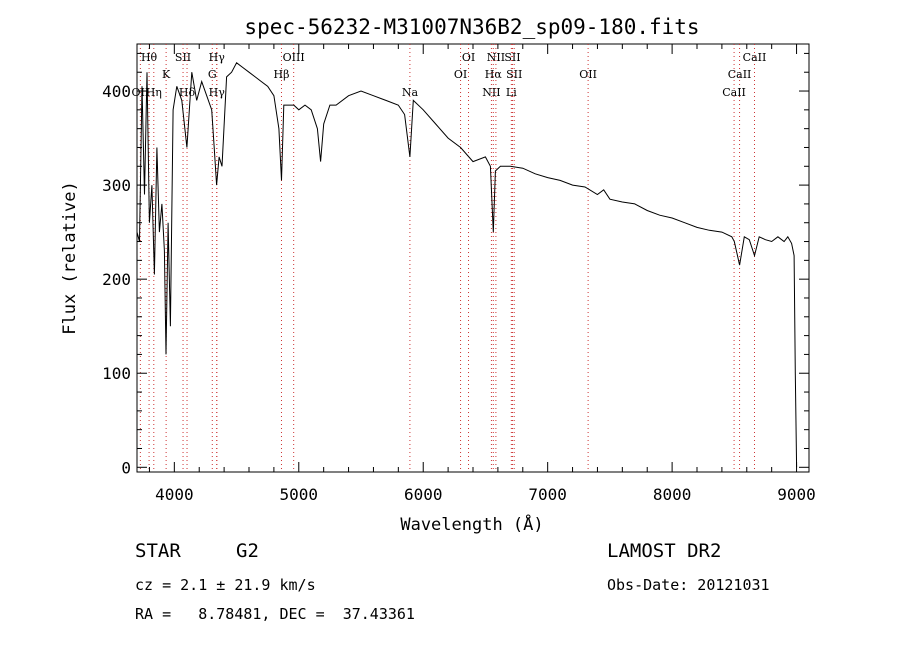  Describe the element at coordinates (174, 494) in the screenshot. I see `x-tick-label-0: 4000` at that location.